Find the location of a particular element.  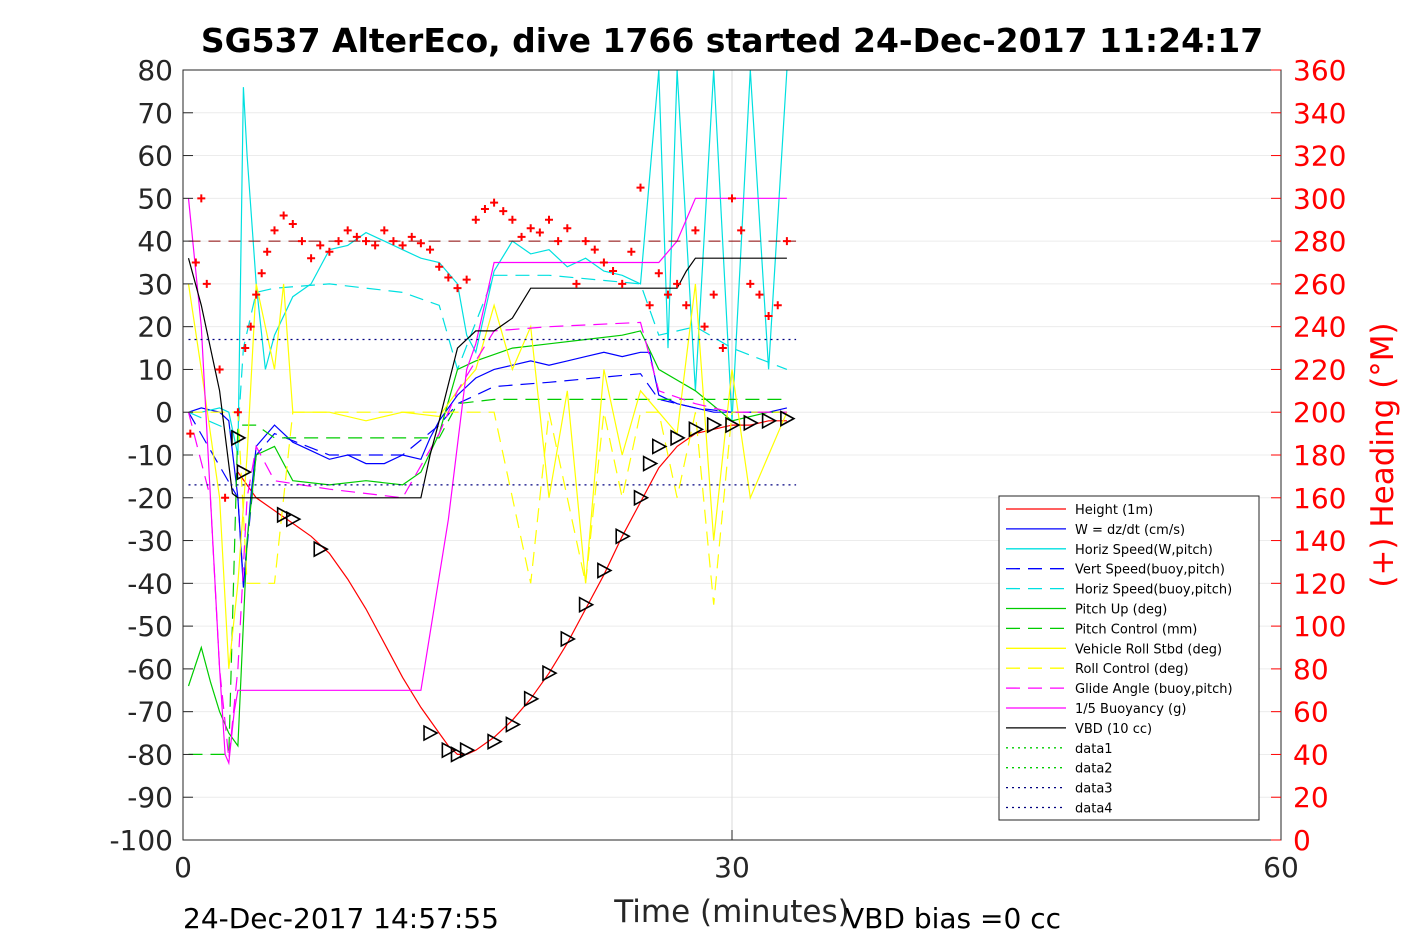

x-tick-label: 60 is located at coordinates (1281, 867).